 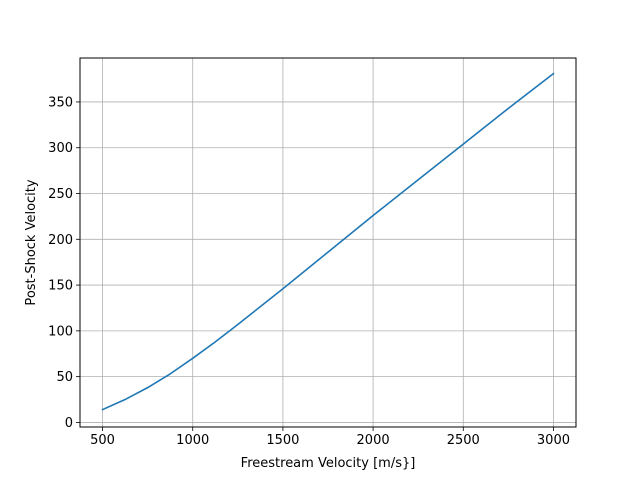 I want to click on y-tick-label: 150, so click(x=60, y=286).